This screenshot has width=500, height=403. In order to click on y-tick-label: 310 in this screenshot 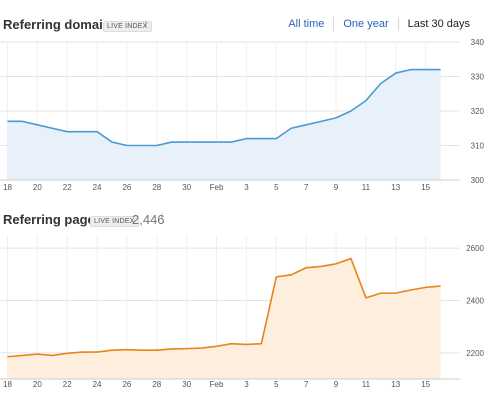, I will do `click(478, 146)`.